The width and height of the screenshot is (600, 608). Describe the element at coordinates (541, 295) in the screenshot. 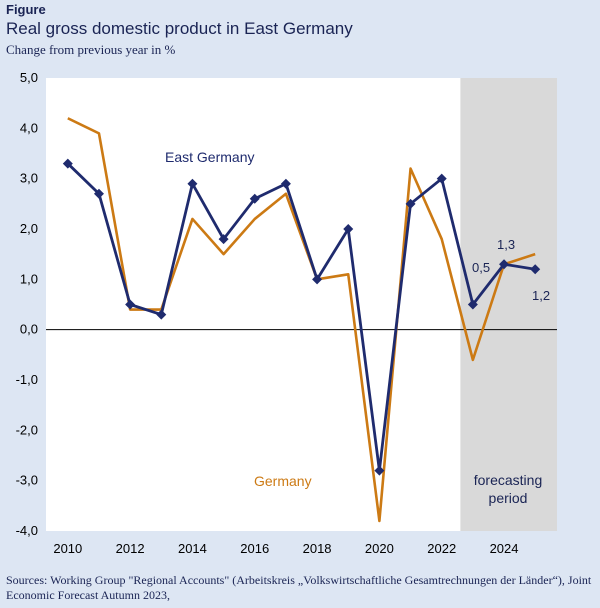

I see `data-label: 1,2` at that location.